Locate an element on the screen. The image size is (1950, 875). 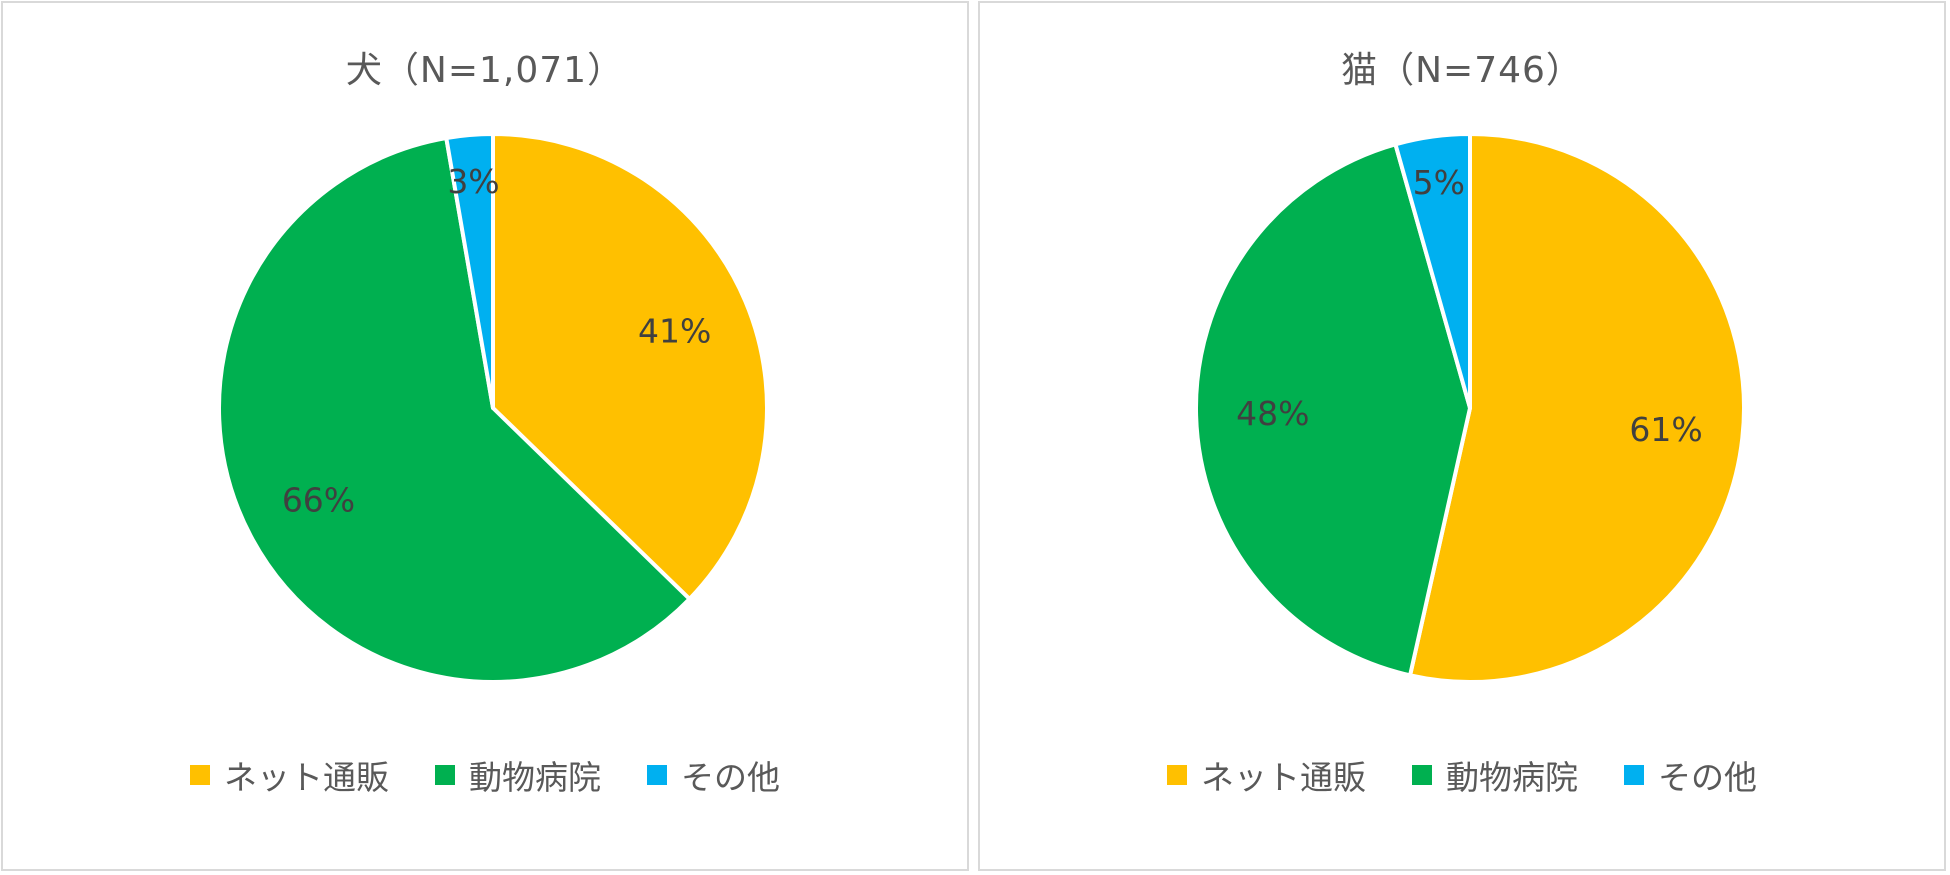
data-label: 66% is located at coordinates (318, 500).